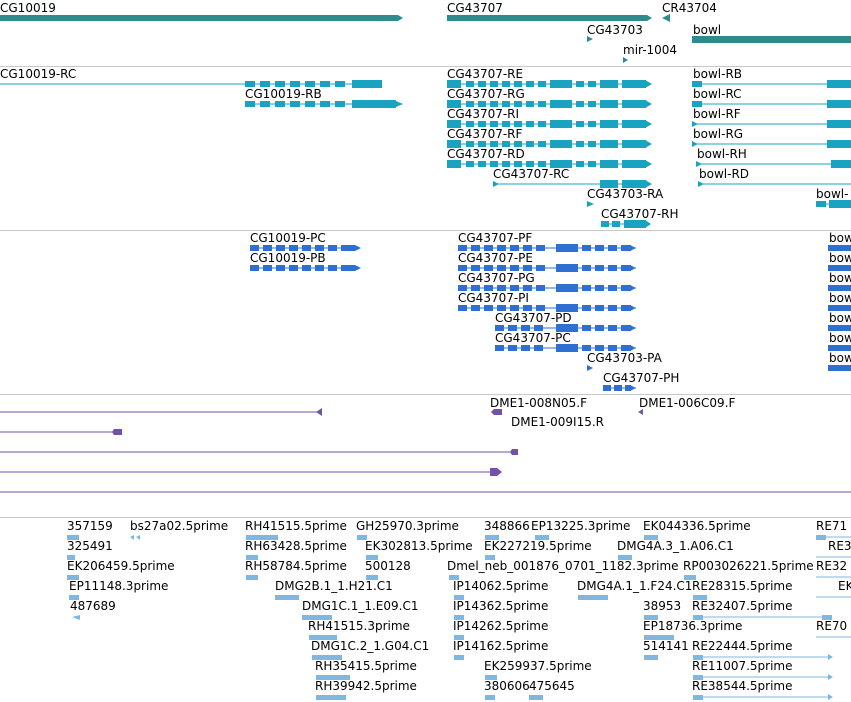 The height and width of the screenshot is (702, 851). I want to click on protein-glyph-cg10019-pc, so click(305, 248).